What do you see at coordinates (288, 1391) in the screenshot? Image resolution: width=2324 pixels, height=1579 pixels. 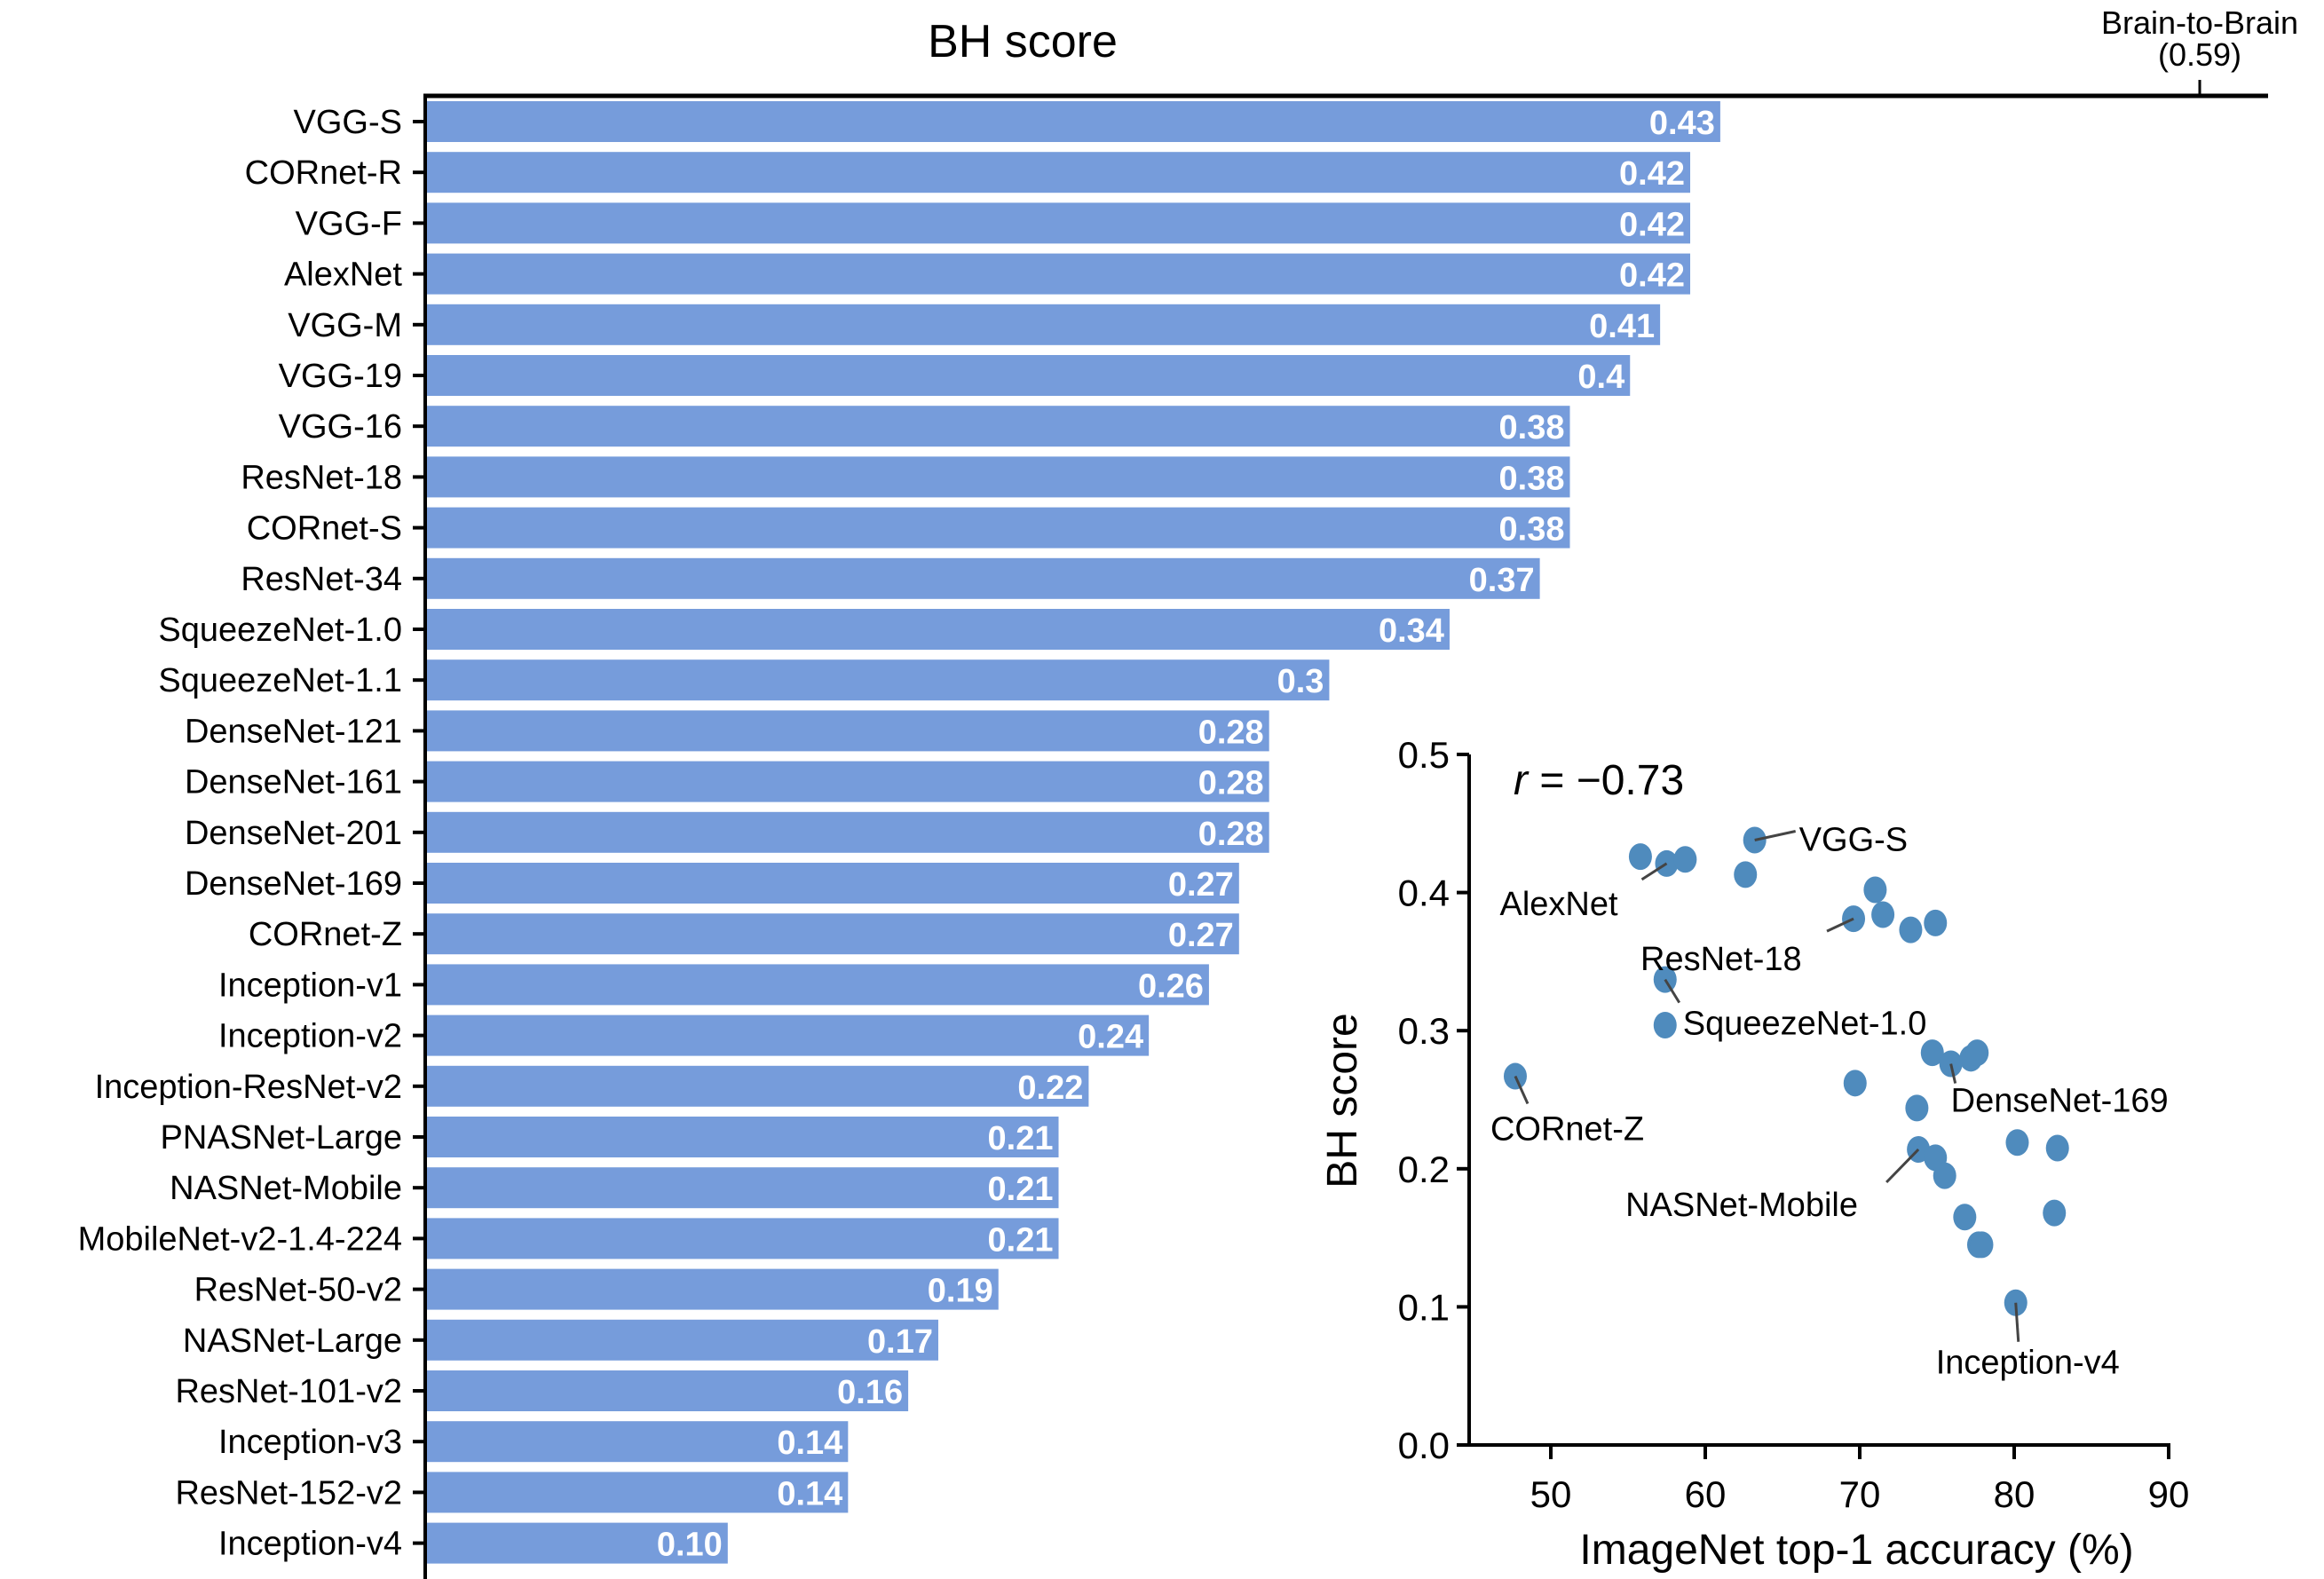 I see `y-tick-label: ResNet-101-v2` at bounding box center [288, 1391].